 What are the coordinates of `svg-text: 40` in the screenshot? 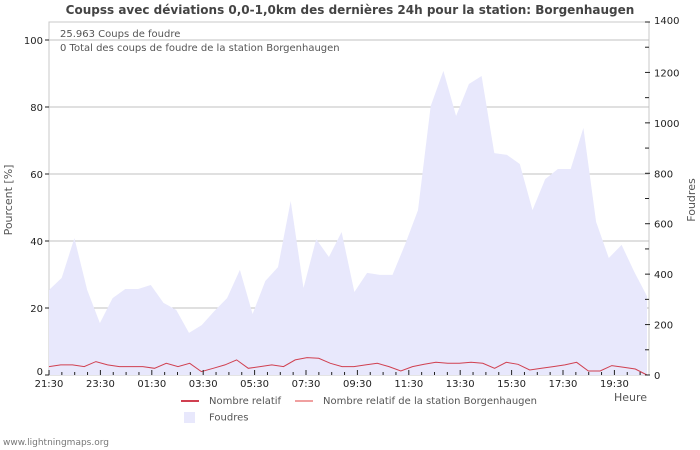 It's located at (36, 242).